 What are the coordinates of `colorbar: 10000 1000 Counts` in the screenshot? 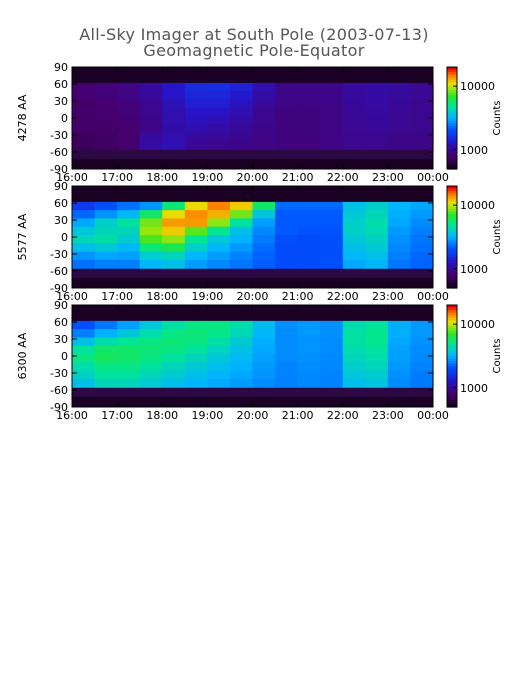 It's located at (474, 356).